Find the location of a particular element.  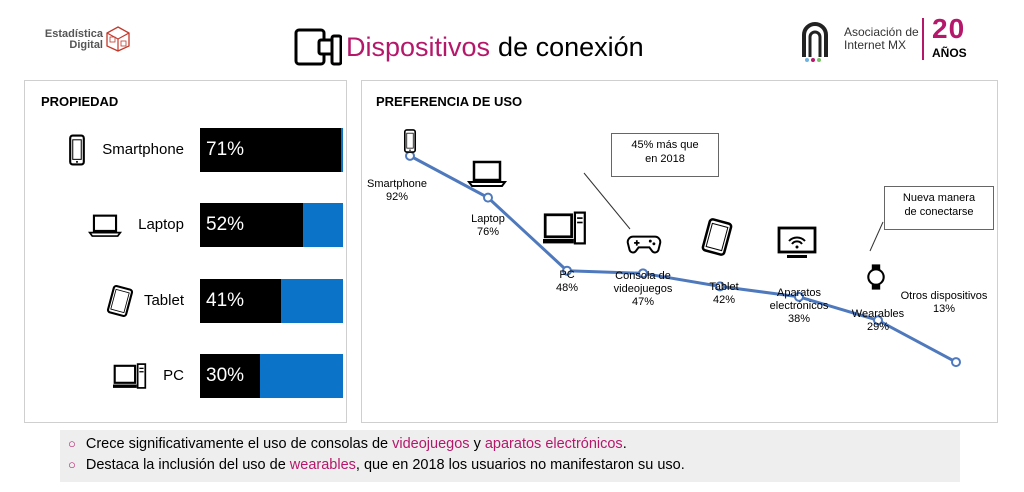

monitor-wifi-icon-wrap is located at coordinates (797, 242).